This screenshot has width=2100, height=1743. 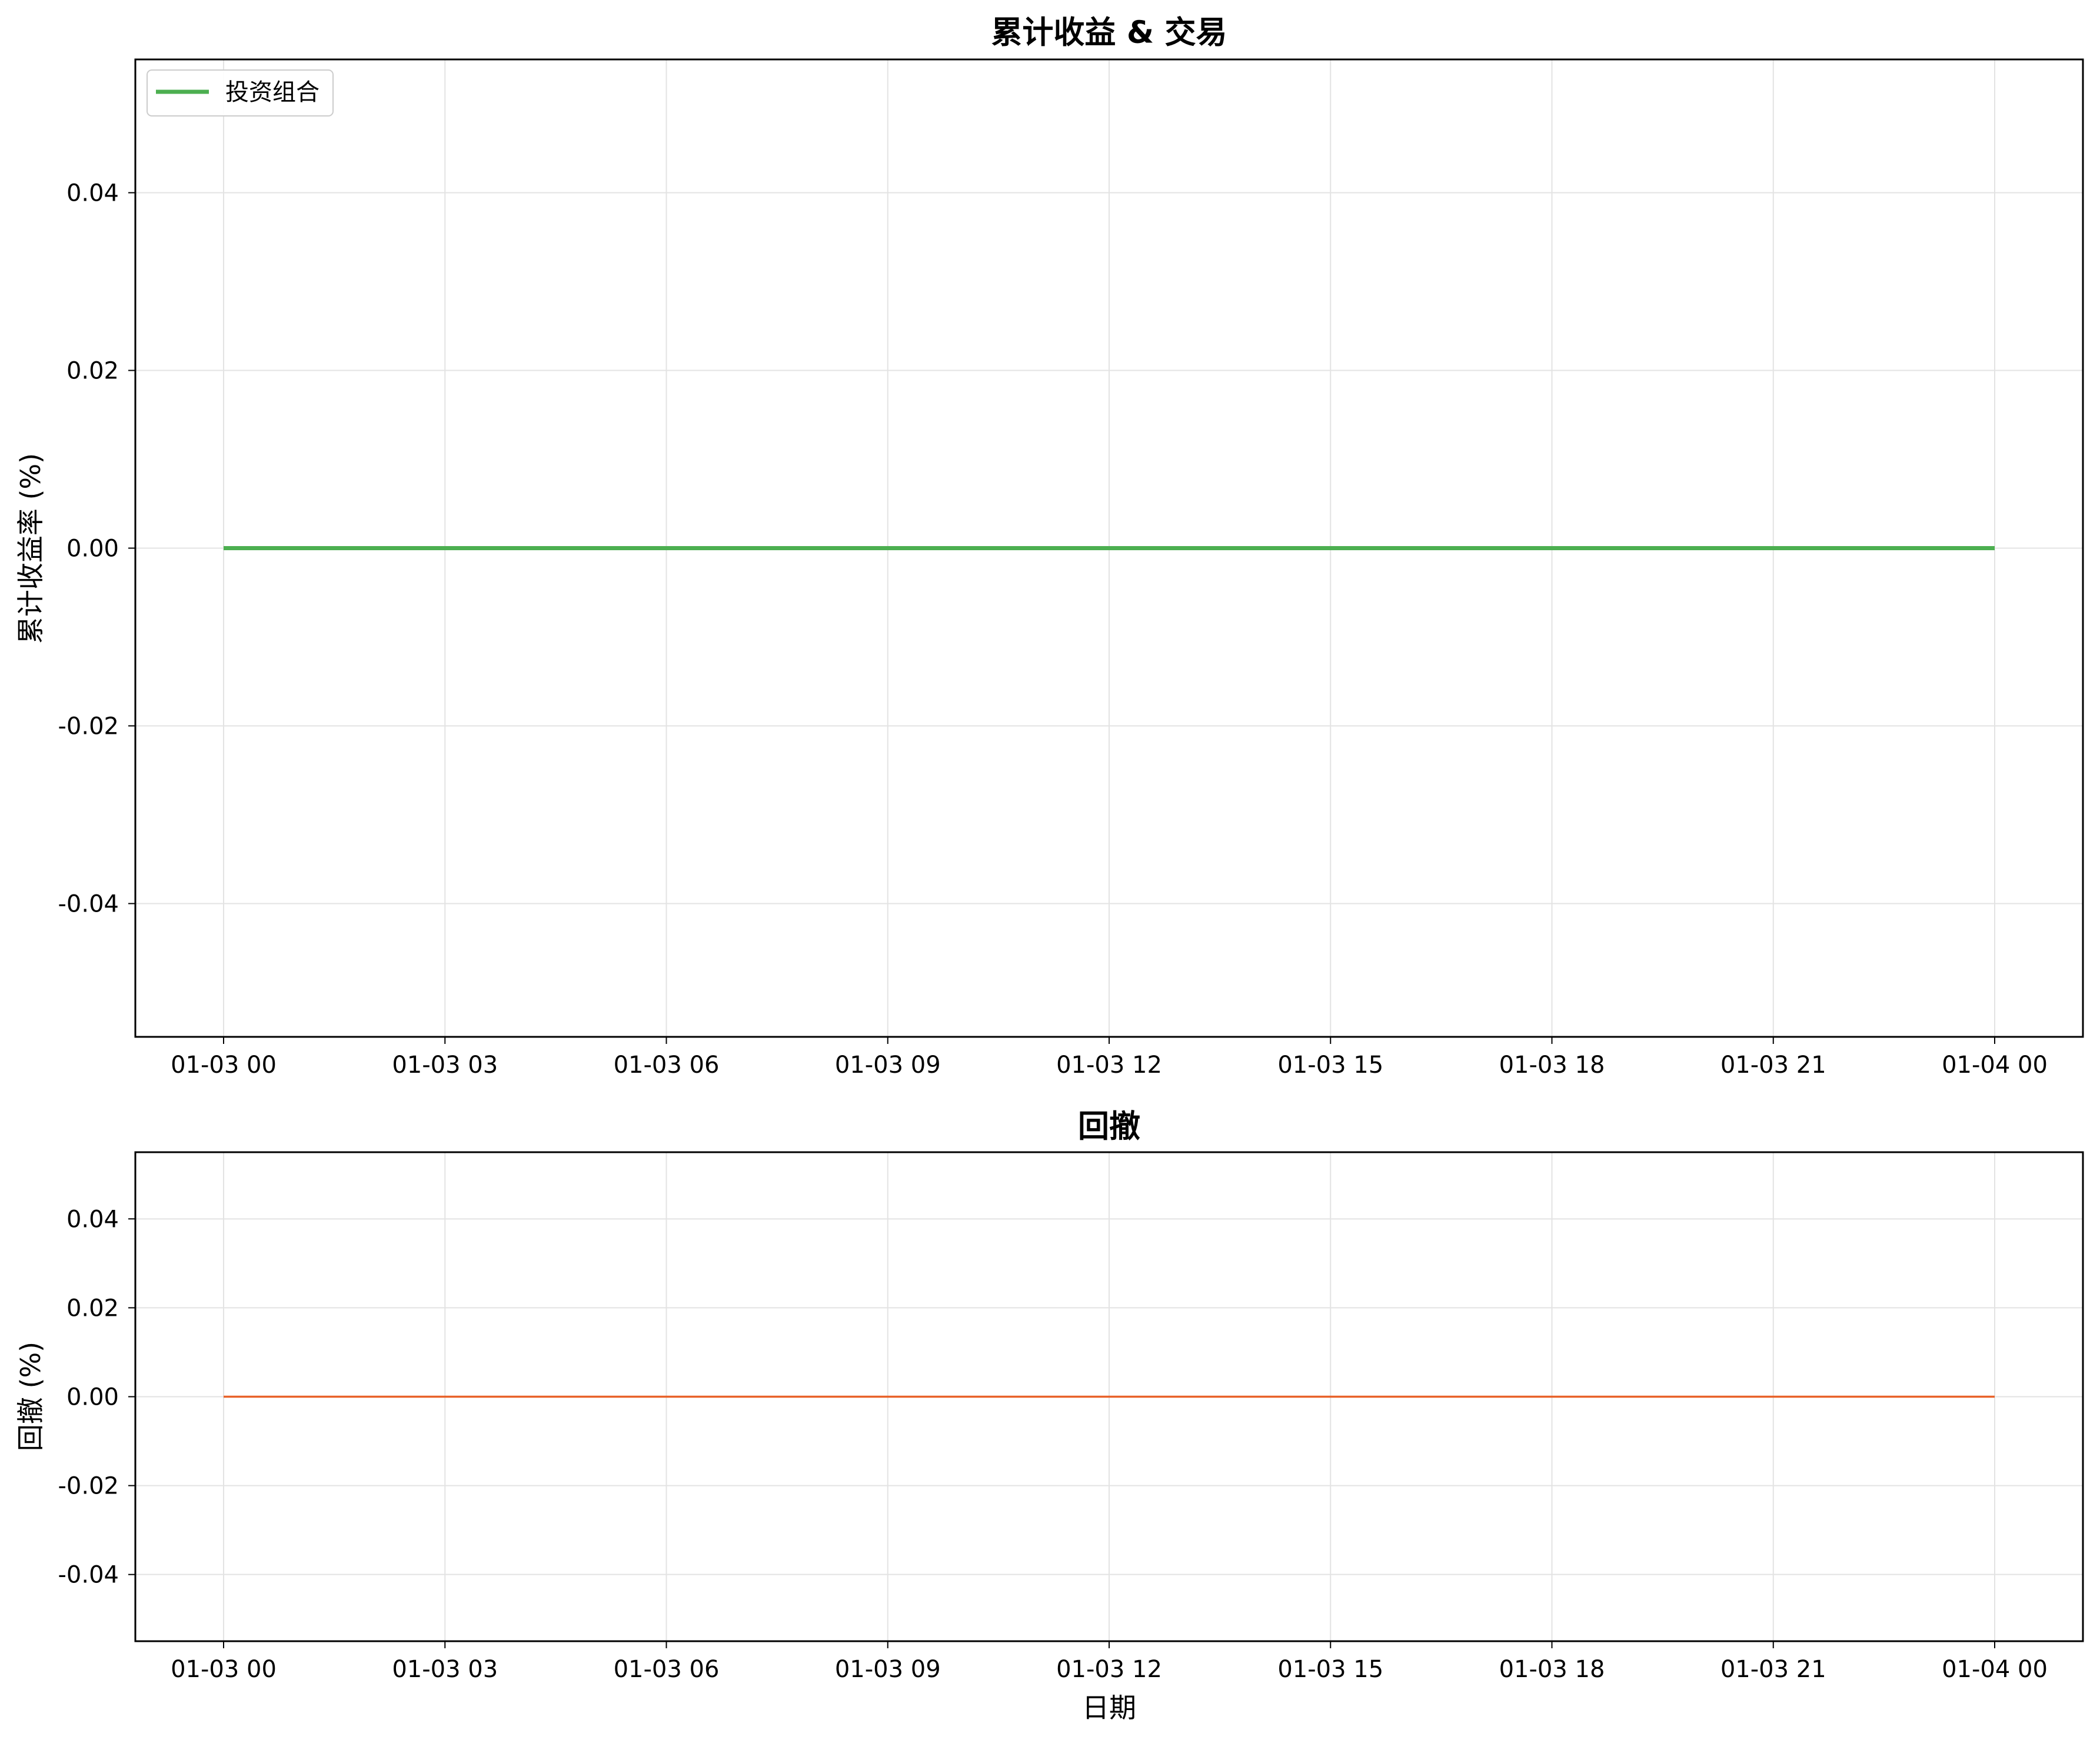 What do you see at coordinates (1995, 1670) in the screenshot?
I see `drawdown-x-tick-label: 01-04 00` at bounding box center [1995, 1670].